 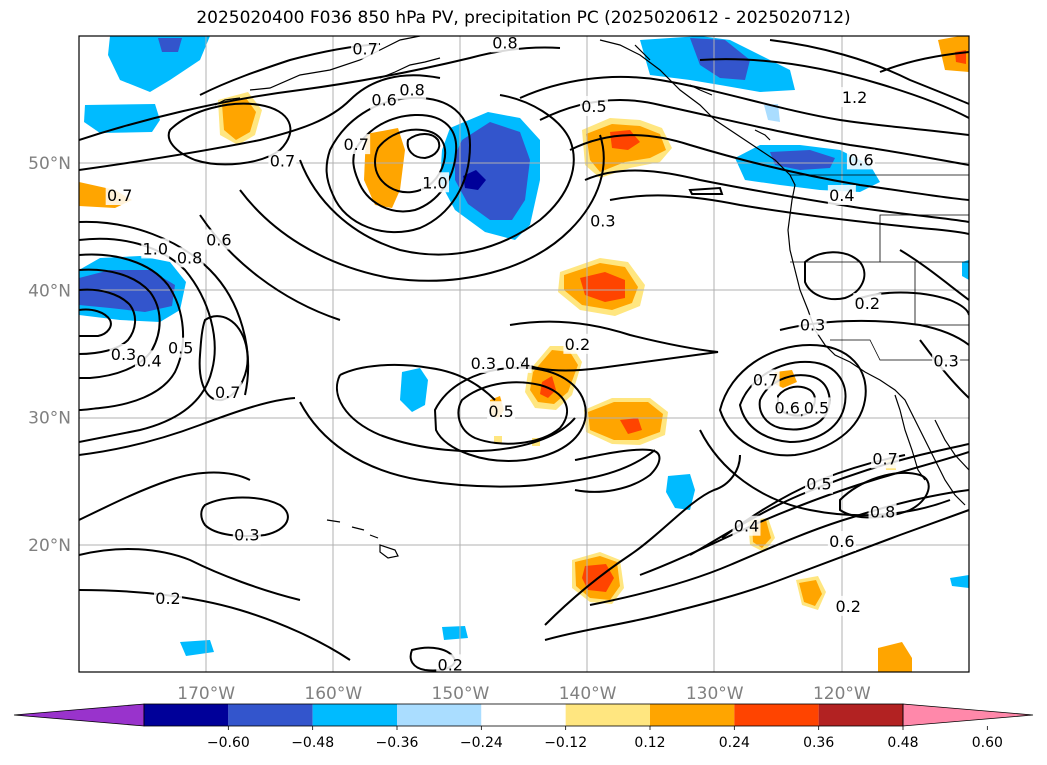 I want to click on colorbar-outline, so click(x=523, y=715).